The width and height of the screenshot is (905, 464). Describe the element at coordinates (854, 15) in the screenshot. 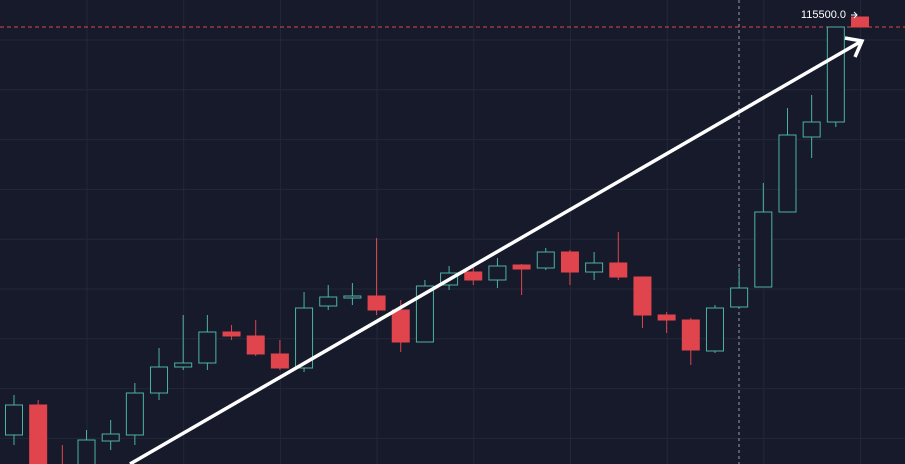

I see `price-label-icon` at that location.